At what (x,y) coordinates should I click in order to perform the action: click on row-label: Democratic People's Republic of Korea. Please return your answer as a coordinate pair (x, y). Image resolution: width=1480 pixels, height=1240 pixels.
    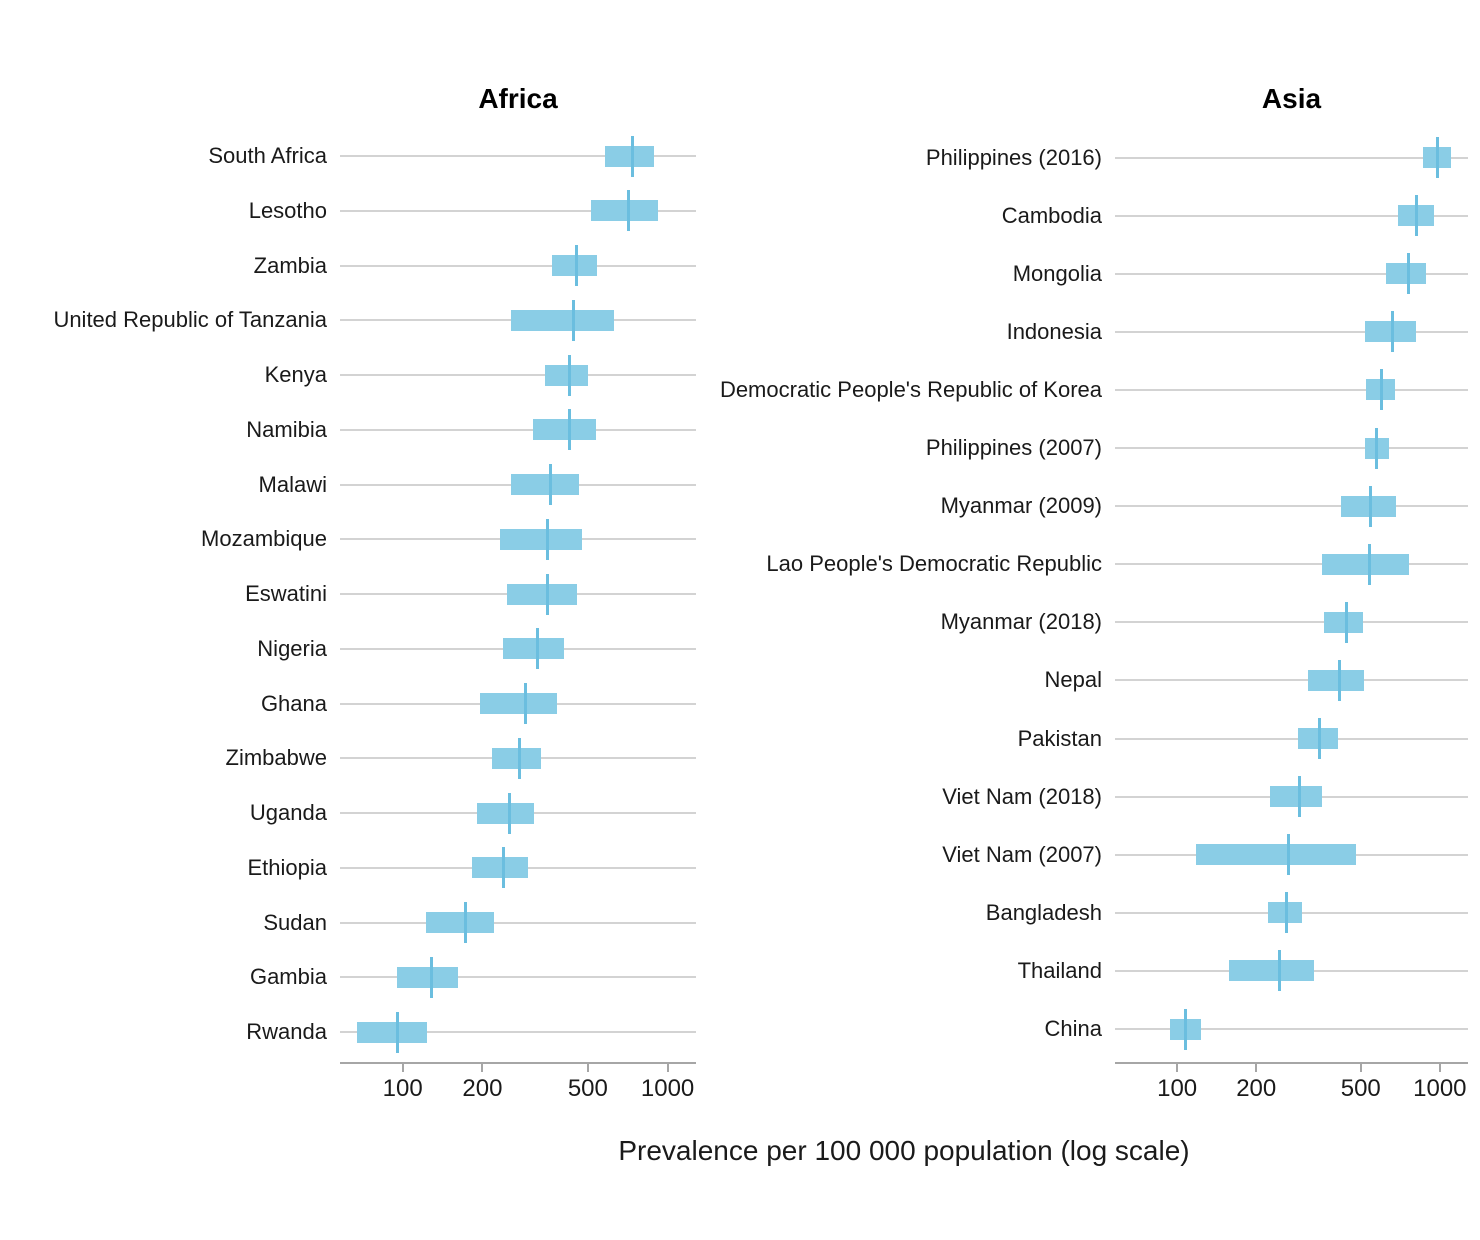
    Looking at the image, I should click on (910, 389).